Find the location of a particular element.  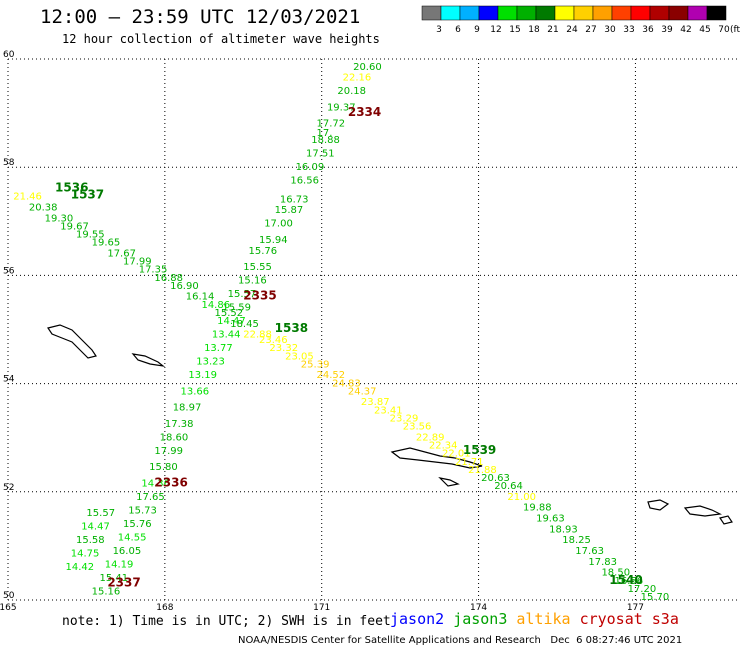

wave-height-value: 17.51 is located at coordinates (320, 153).